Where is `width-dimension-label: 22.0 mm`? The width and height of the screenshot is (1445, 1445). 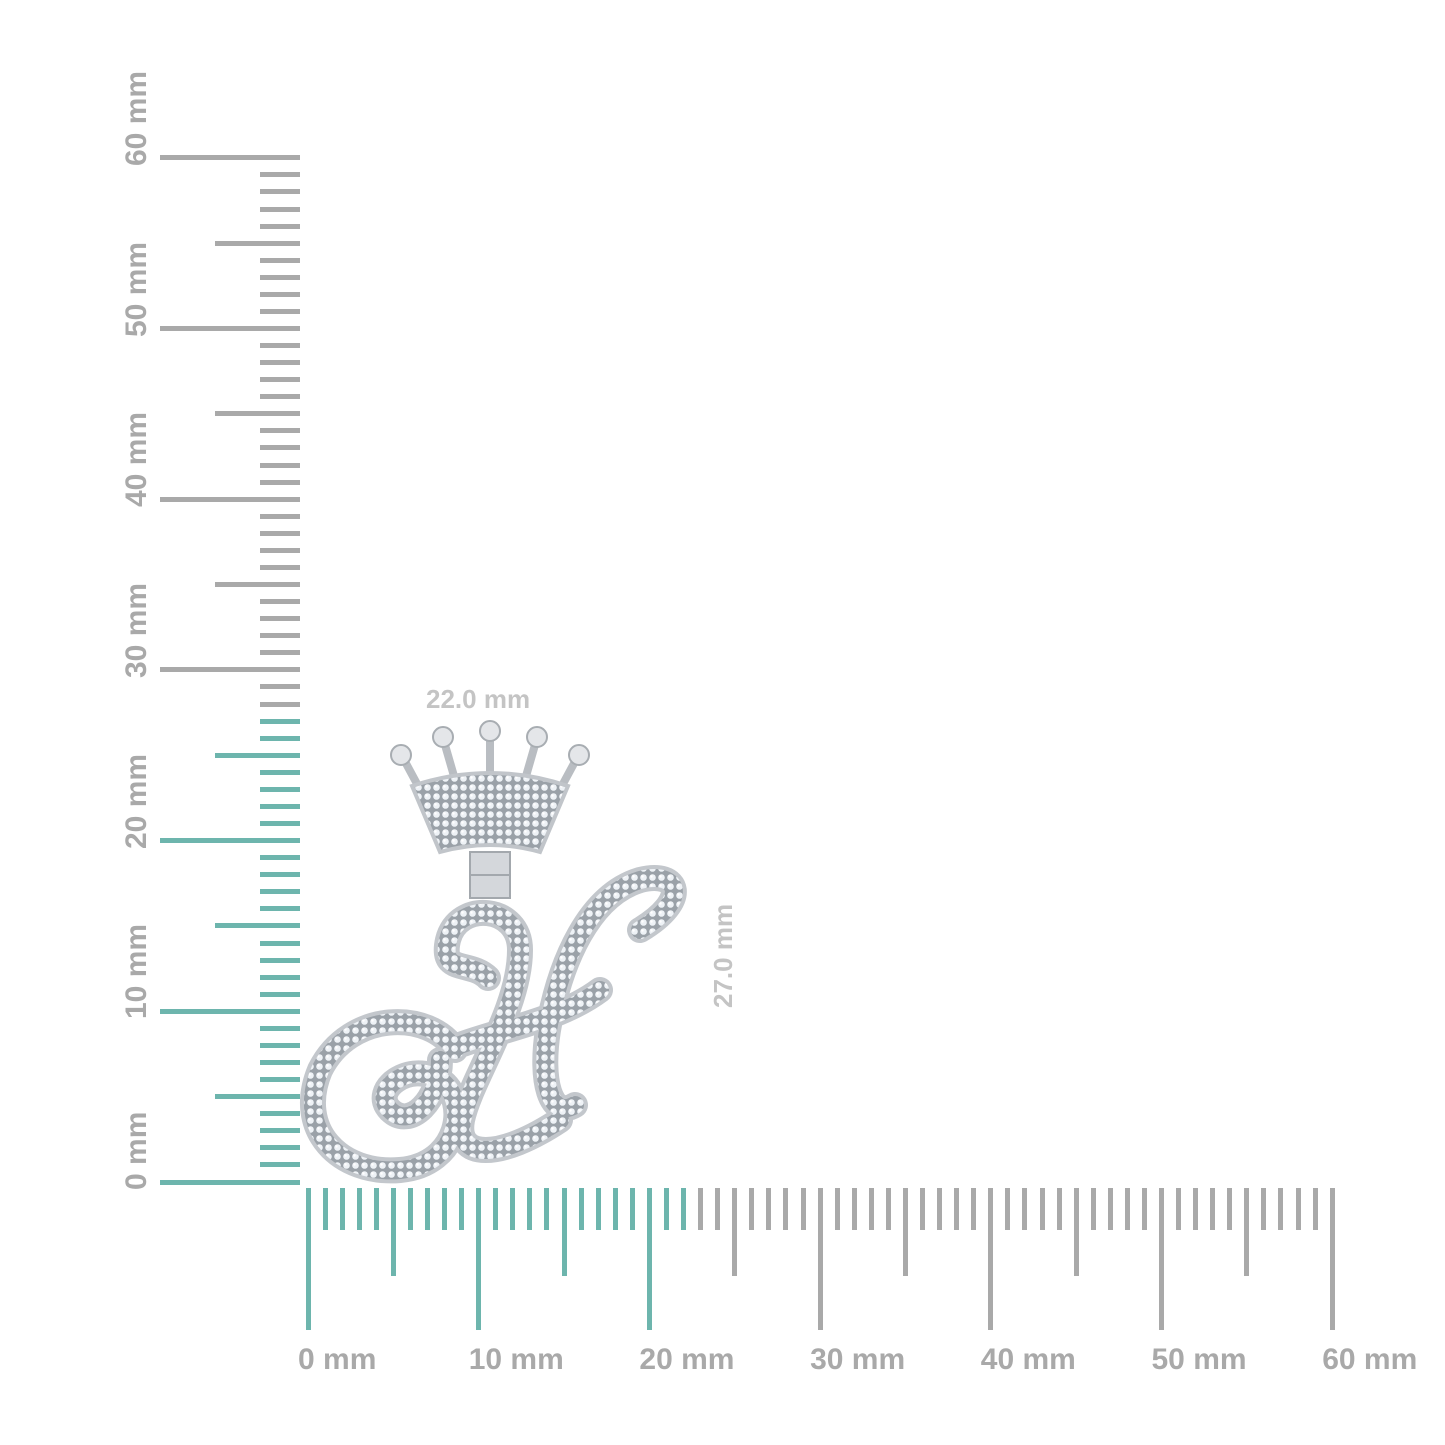
width-dimension-label: 22.0 mm is located at coordinates (478, 699).